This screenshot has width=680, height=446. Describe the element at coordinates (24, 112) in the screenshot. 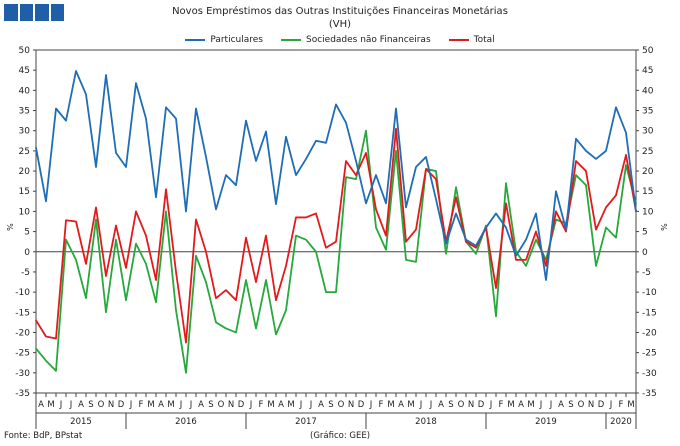

I see `y-tick-label-left: 35` at that location.